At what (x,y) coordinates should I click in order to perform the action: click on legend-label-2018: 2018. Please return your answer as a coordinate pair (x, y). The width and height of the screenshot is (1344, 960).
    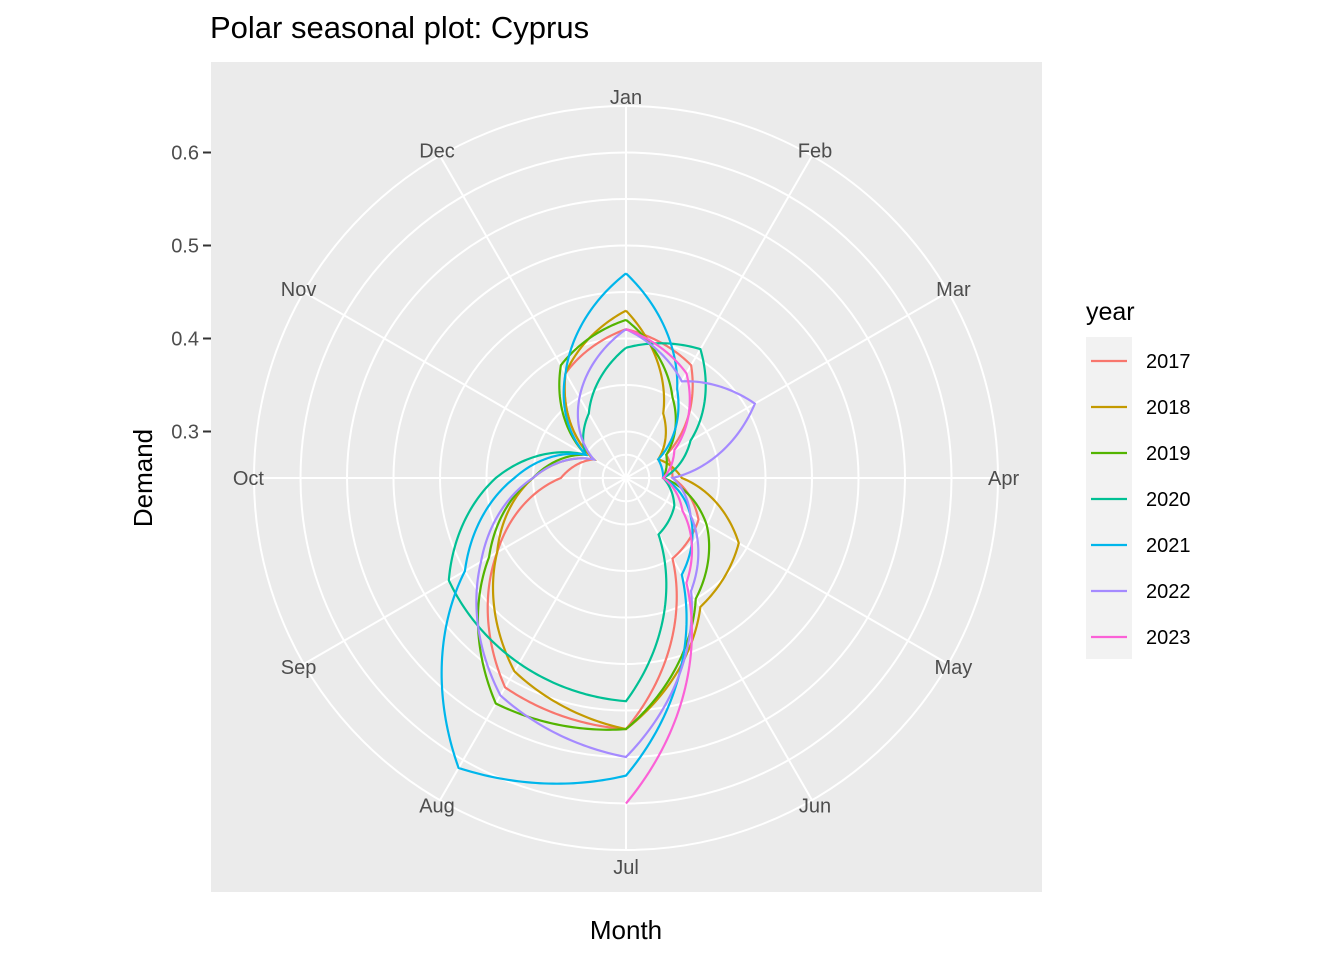
    Looking at the image, I should click on (1168, 408).